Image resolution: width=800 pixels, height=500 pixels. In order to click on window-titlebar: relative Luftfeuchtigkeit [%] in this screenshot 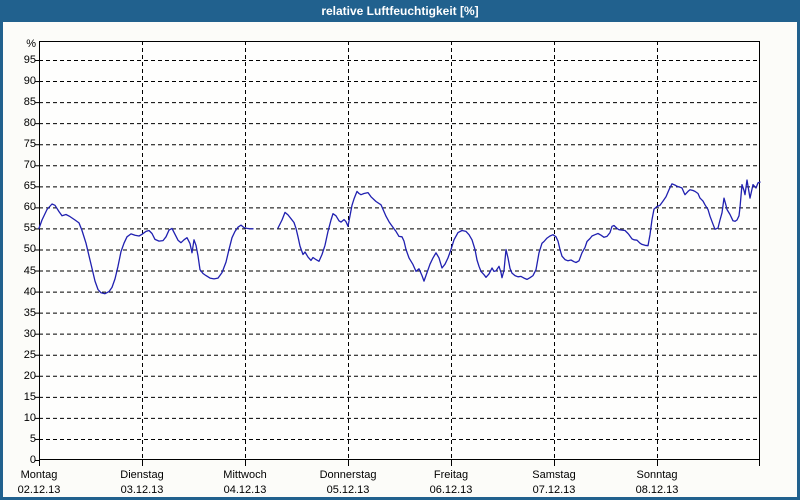, I will do `click(400, 11)`.